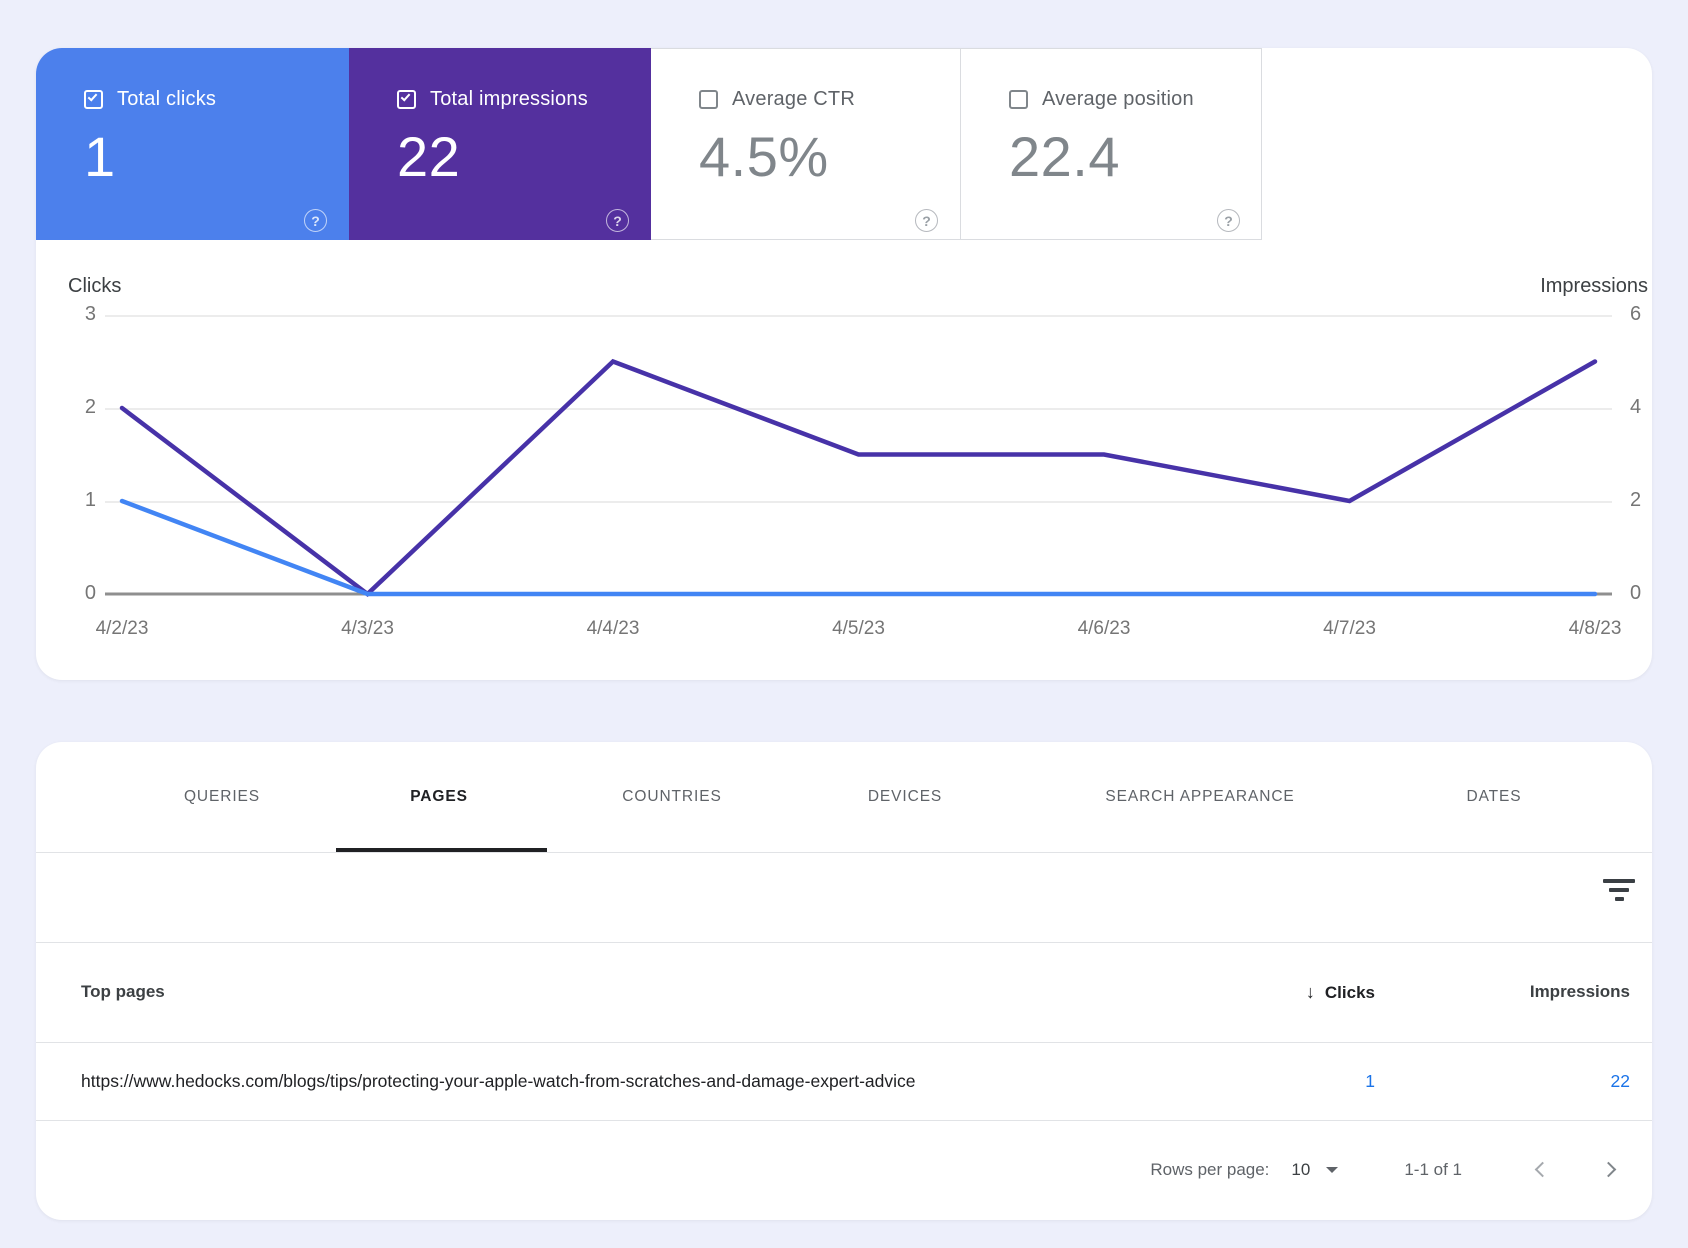 This screenshot has width=1688, height=1248. I want to click on tab-queries: QUERIES, so click(222, 796).